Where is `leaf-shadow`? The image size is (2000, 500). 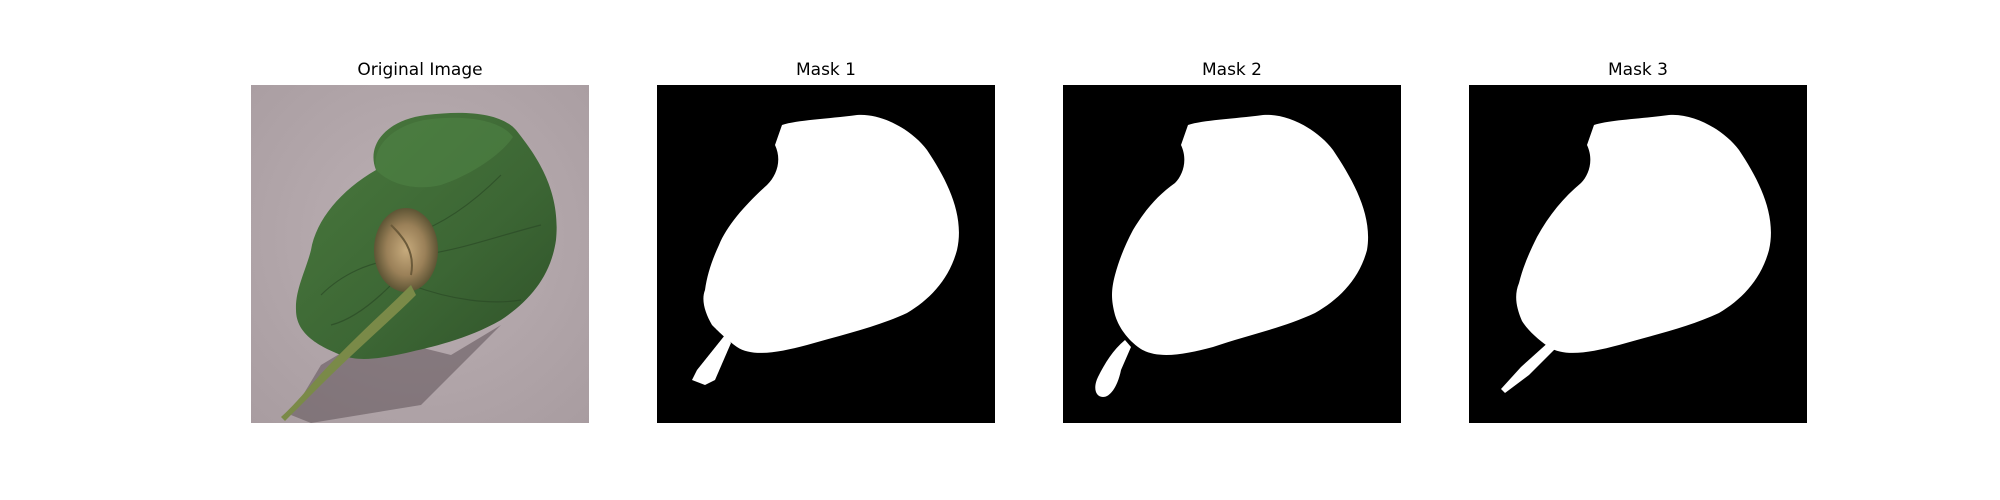
leaf-shadow is located at coordinates (396, 374).